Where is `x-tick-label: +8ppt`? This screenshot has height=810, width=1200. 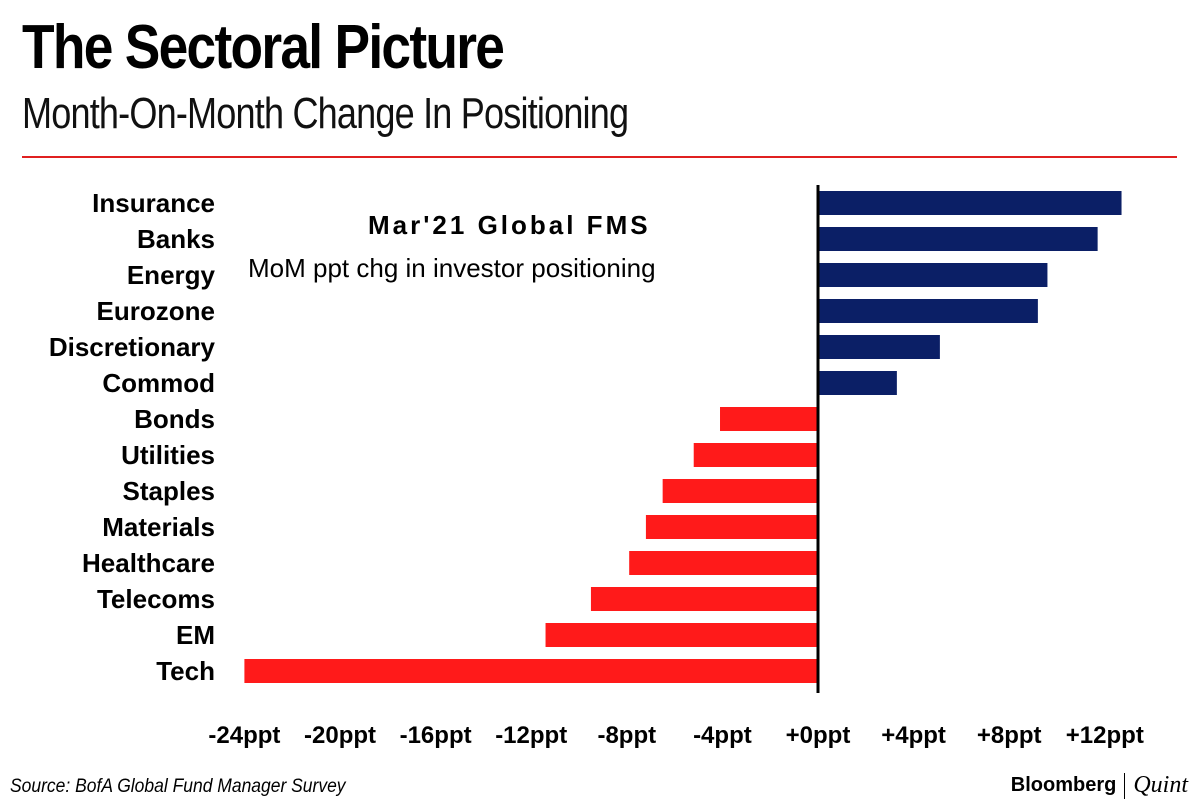 x-tick-label: +8ppt is located at coordinates (1009, 735).